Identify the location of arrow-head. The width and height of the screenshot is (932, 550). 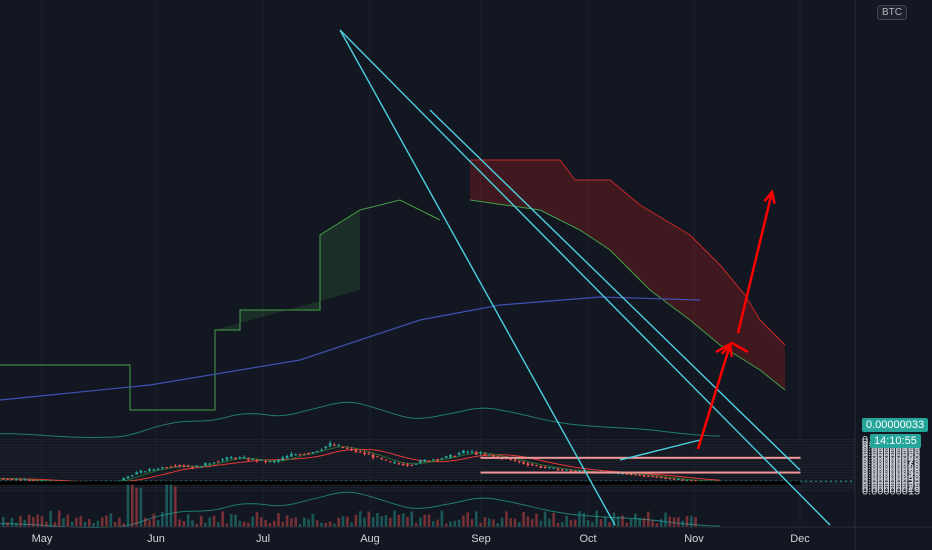
(769, 196).